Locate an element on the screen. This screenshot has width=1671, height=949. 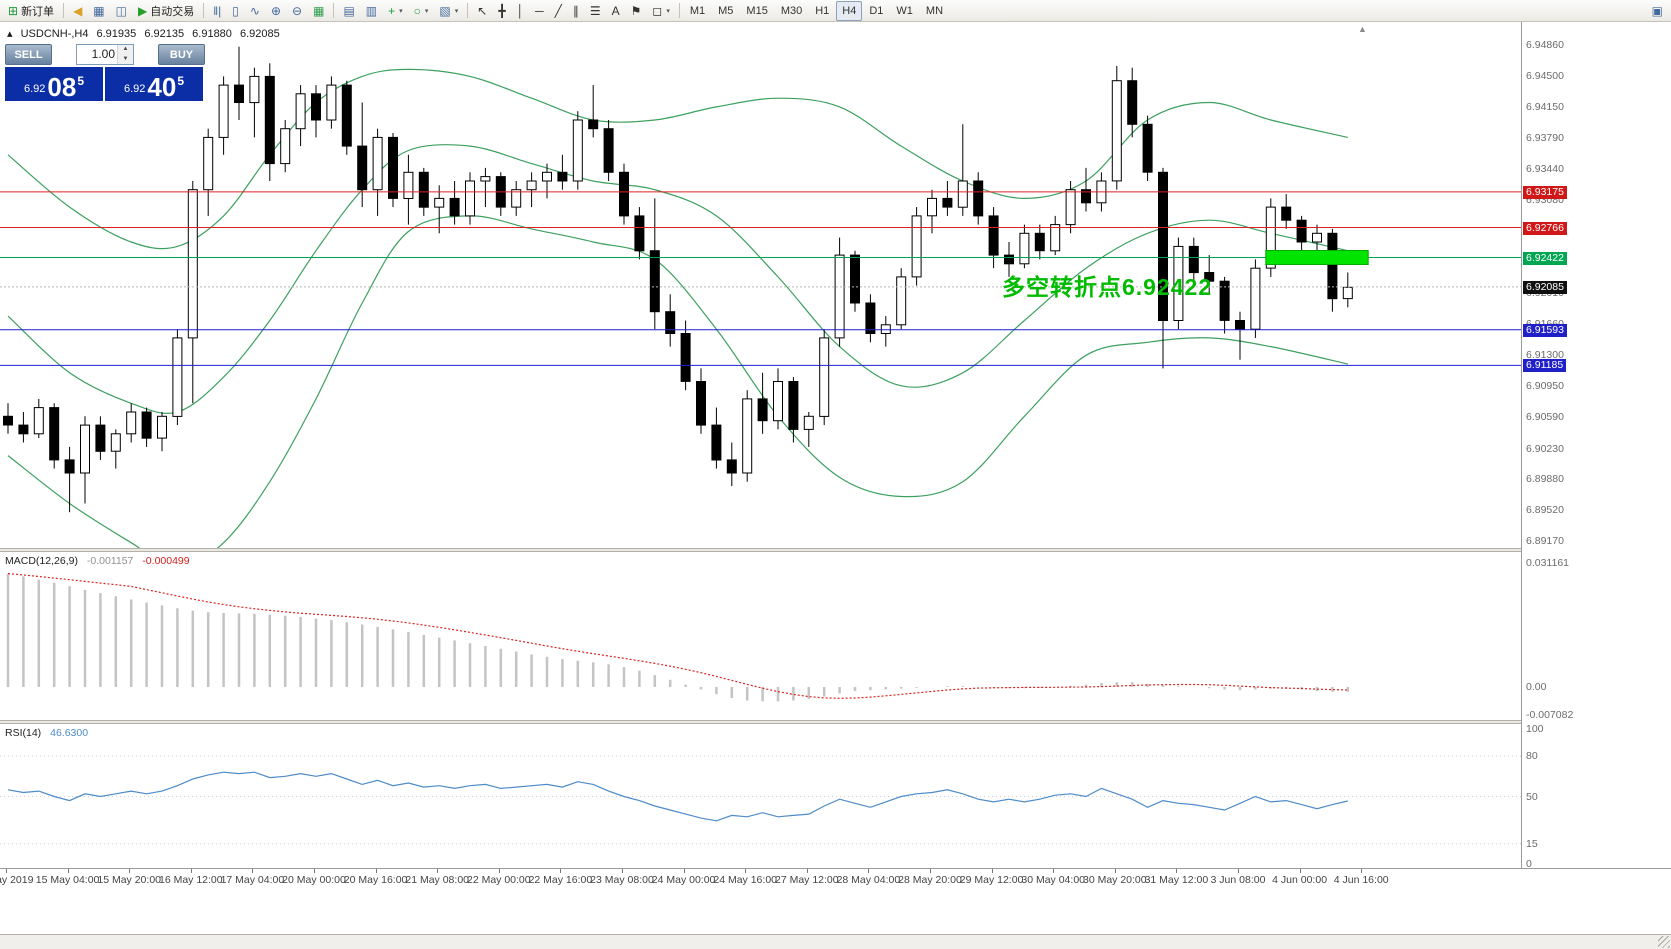
price-tick: 80 is located at coordinates (1532, 756).